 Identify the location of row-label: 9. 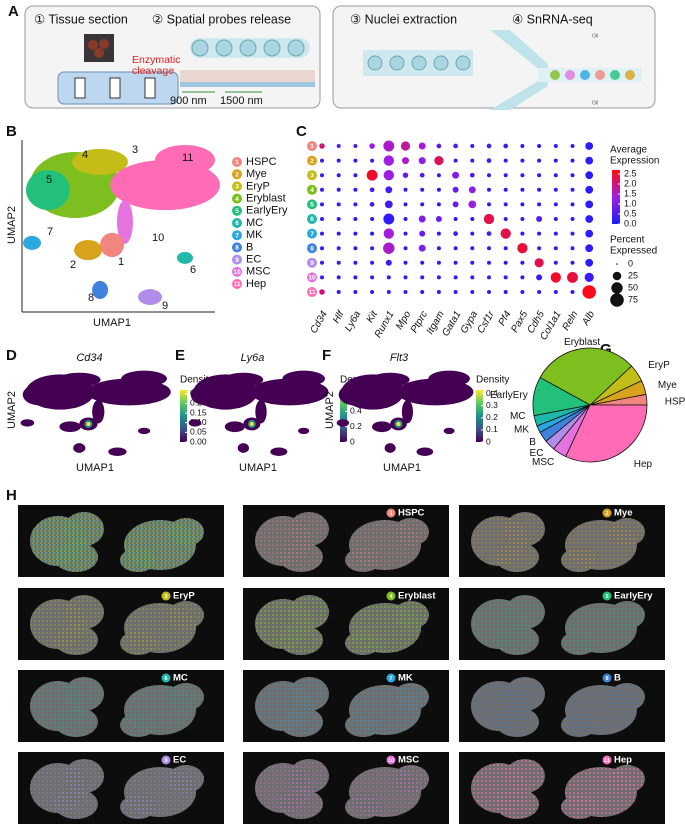
(312, 263).